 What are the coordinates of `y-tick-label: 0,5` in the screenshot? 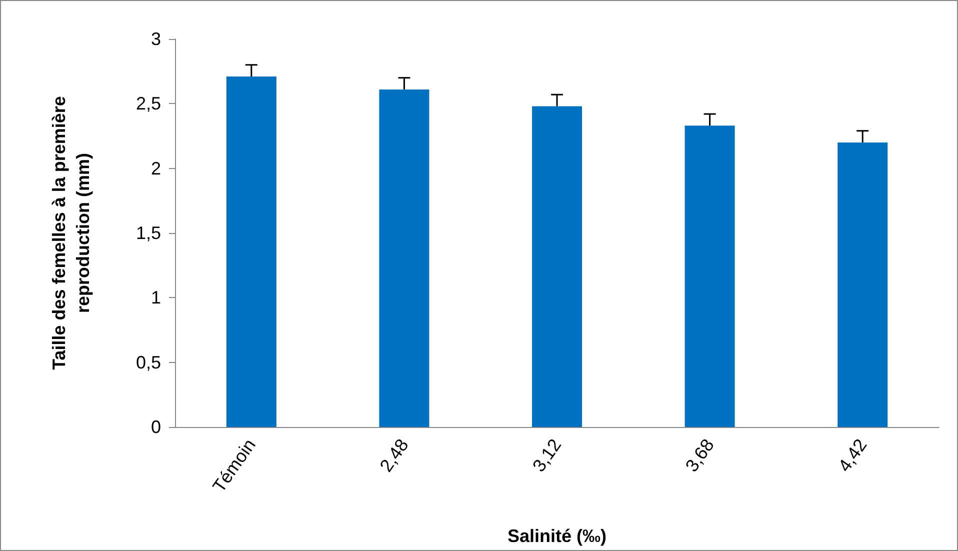 It's located at (148, 362).